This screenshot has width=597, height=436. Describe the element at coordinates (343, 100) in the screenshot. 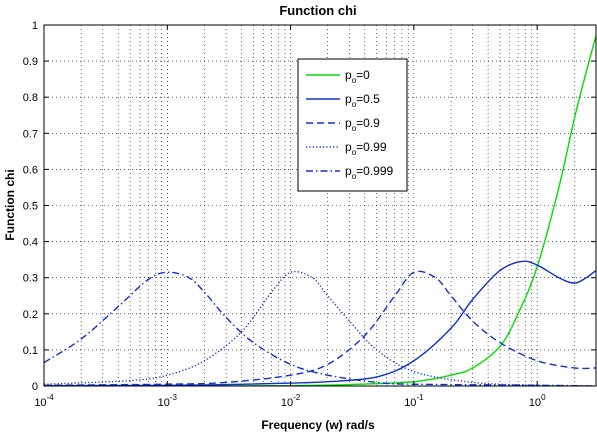

I see `legend-entry: po=0.5` at that location.